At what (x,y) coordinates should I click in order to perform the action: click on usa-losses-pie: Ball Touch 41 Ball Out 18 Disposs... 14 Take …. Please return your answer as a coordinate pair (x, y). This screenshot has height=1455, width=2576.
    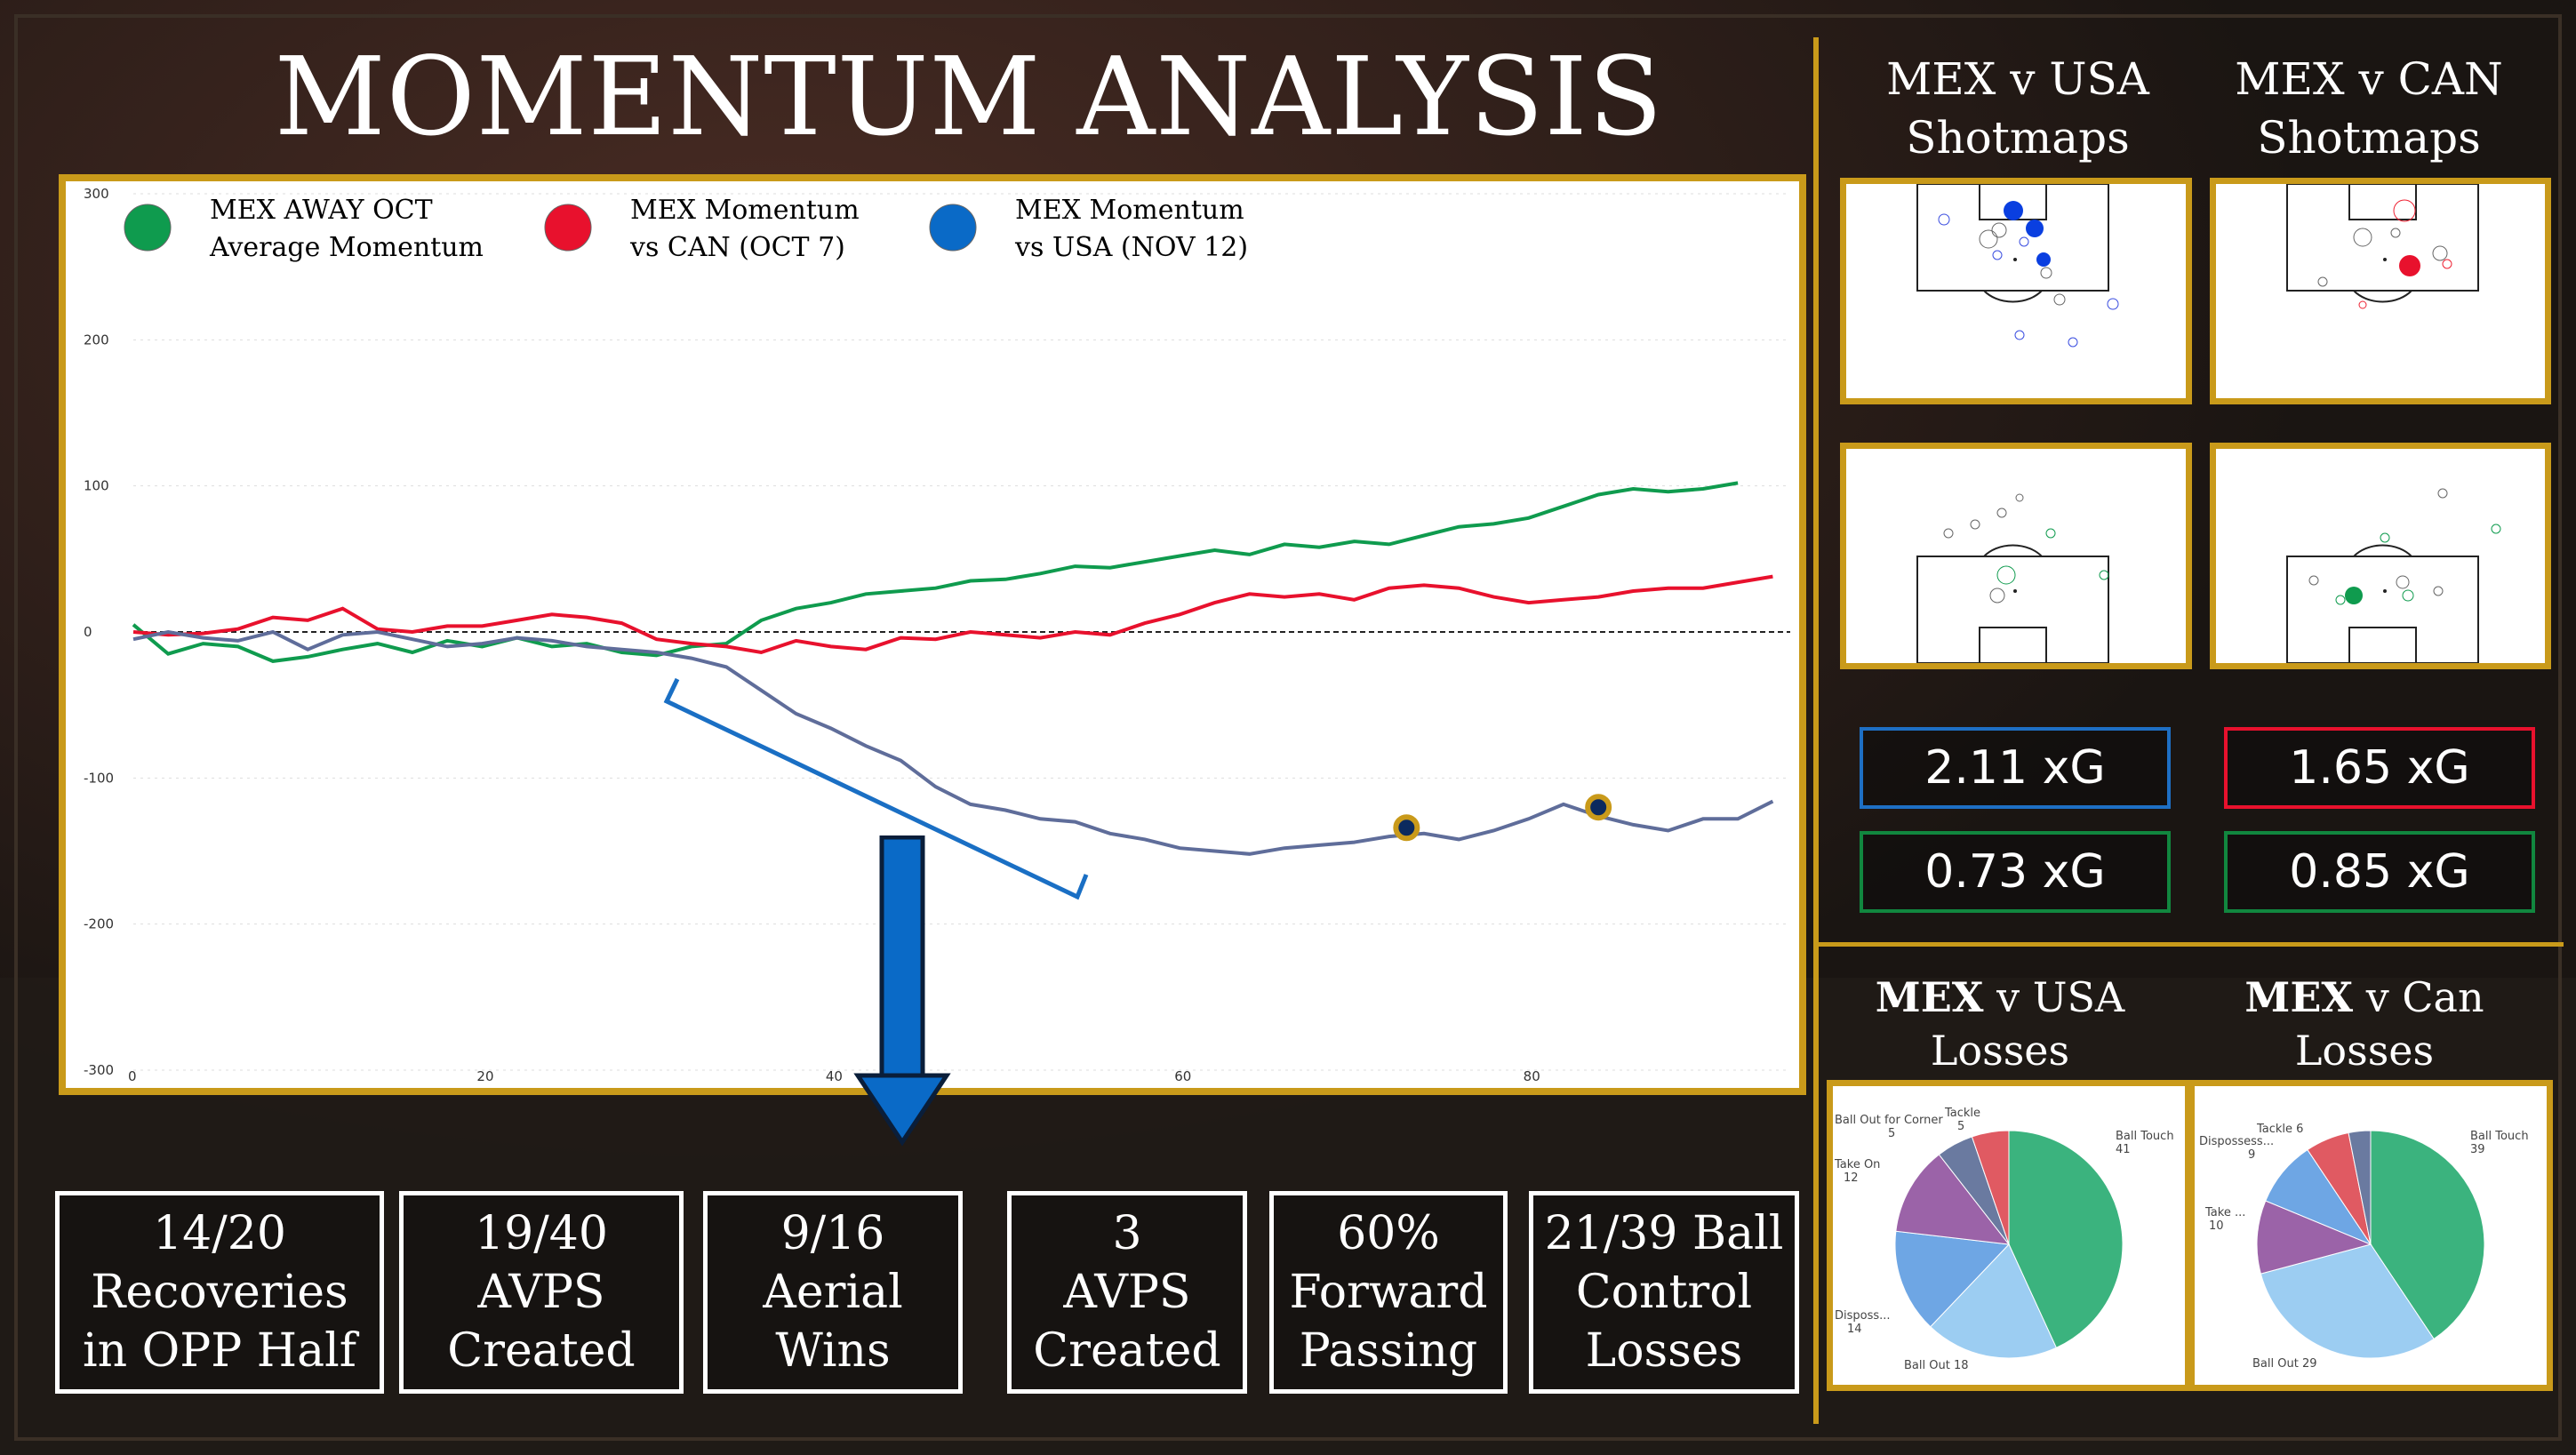
    Looking at the image, I should click on (2009, 1235).